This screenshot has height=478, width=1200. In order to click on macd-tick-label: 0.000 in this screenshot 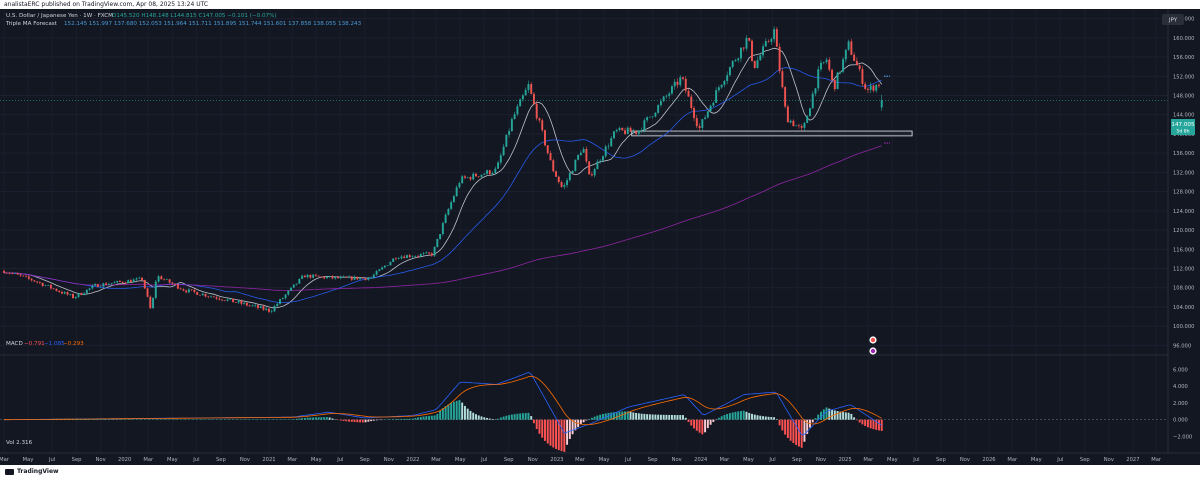, I will do `click(1180, 421)`.